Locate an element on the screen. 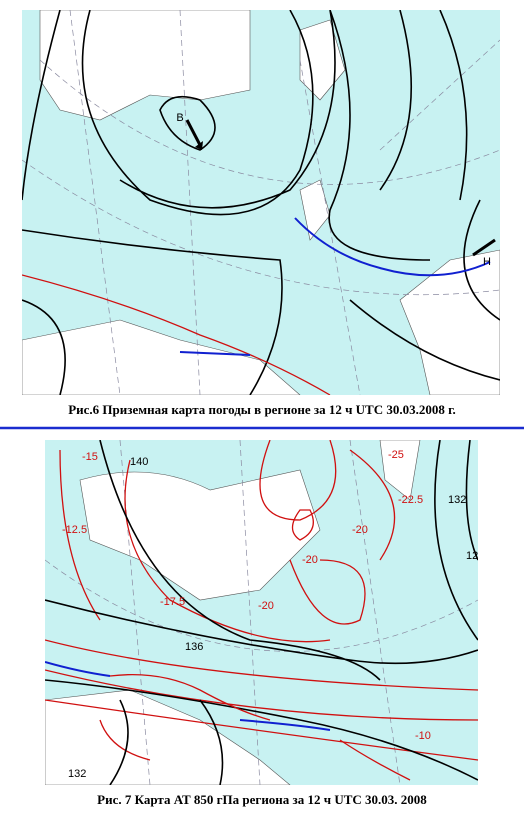  map-label: В is located at coordinates (179, 118).